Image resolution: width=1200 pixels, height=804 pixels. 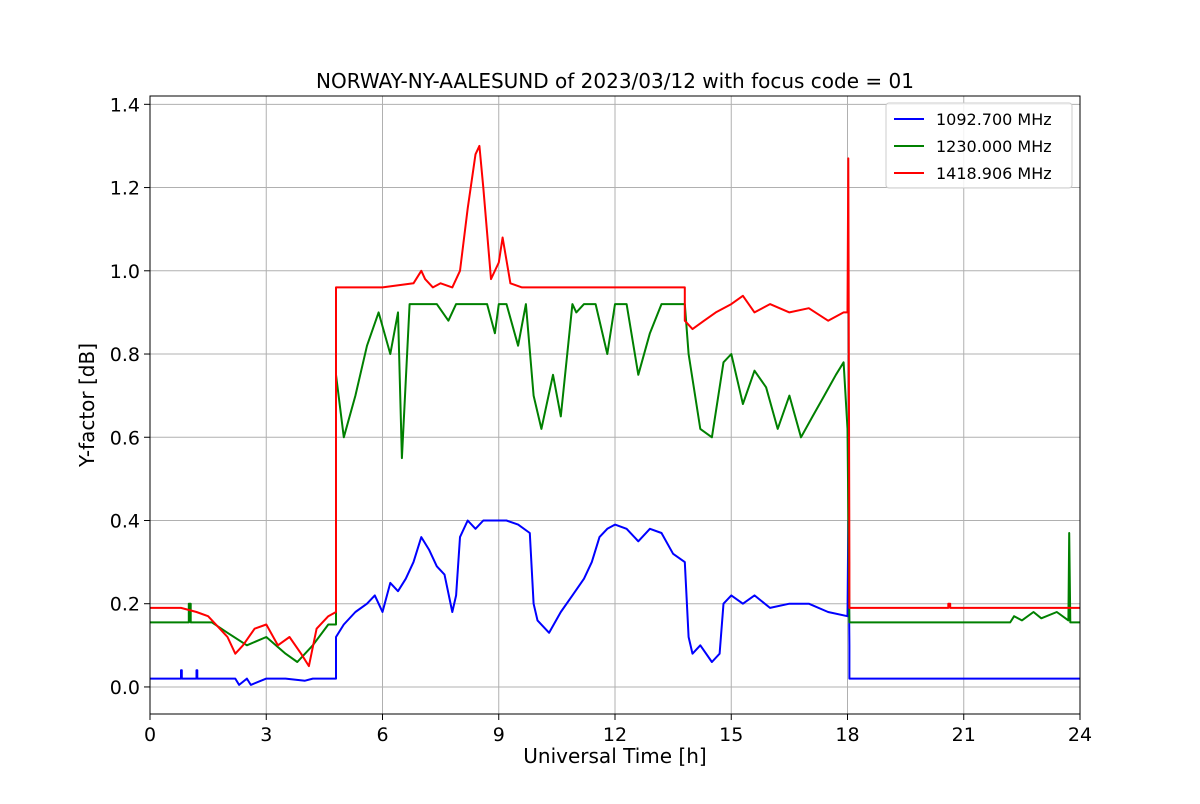 I want to click on x-tick-label: 15, so click(x=731, y=735).